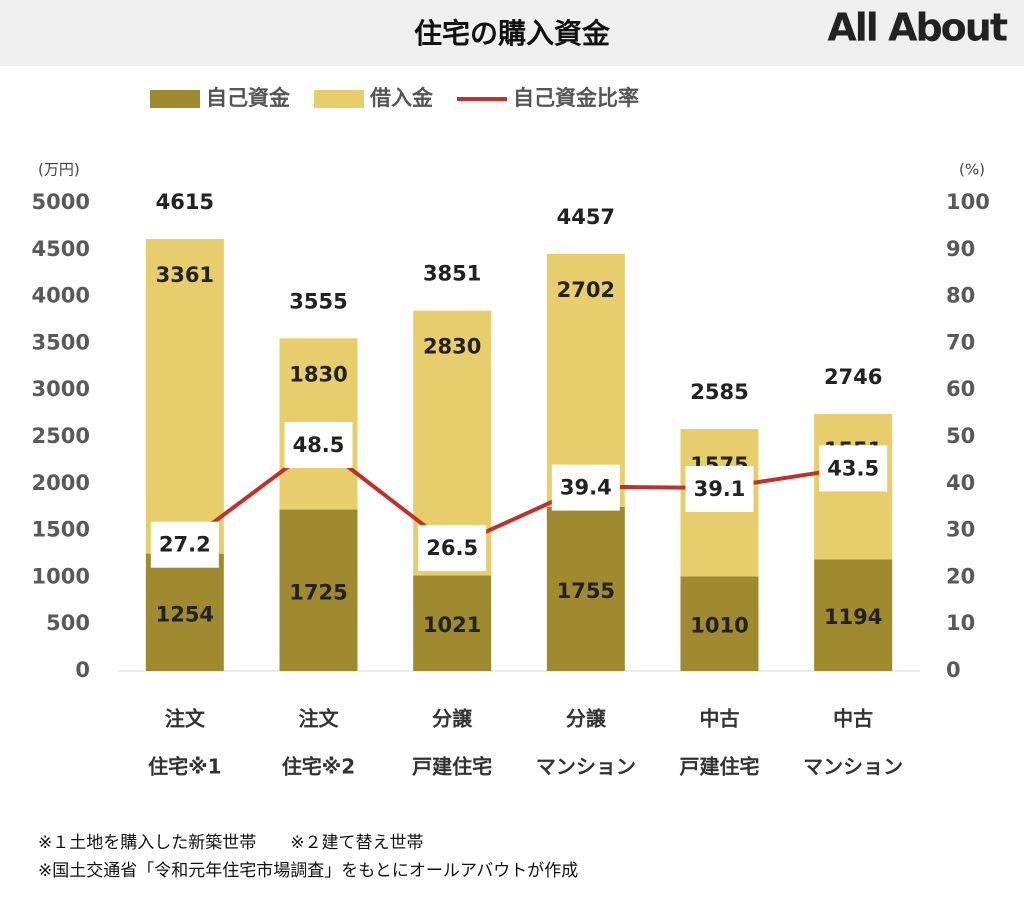 The width and height of the screenshot is (1024, 900). What do you see at coordinates (61, 296) in the screenshot?
I see `y-tick-label: 4000` at bounding box center [61, 296].